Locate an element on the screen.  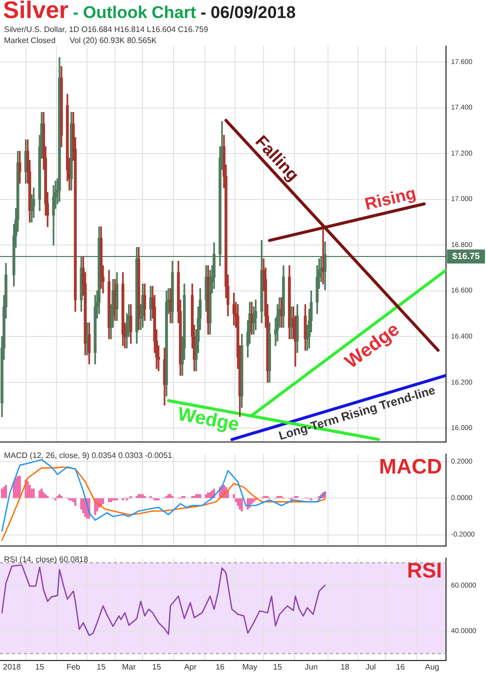
text: Wedge is located at coordinates (208, 420).